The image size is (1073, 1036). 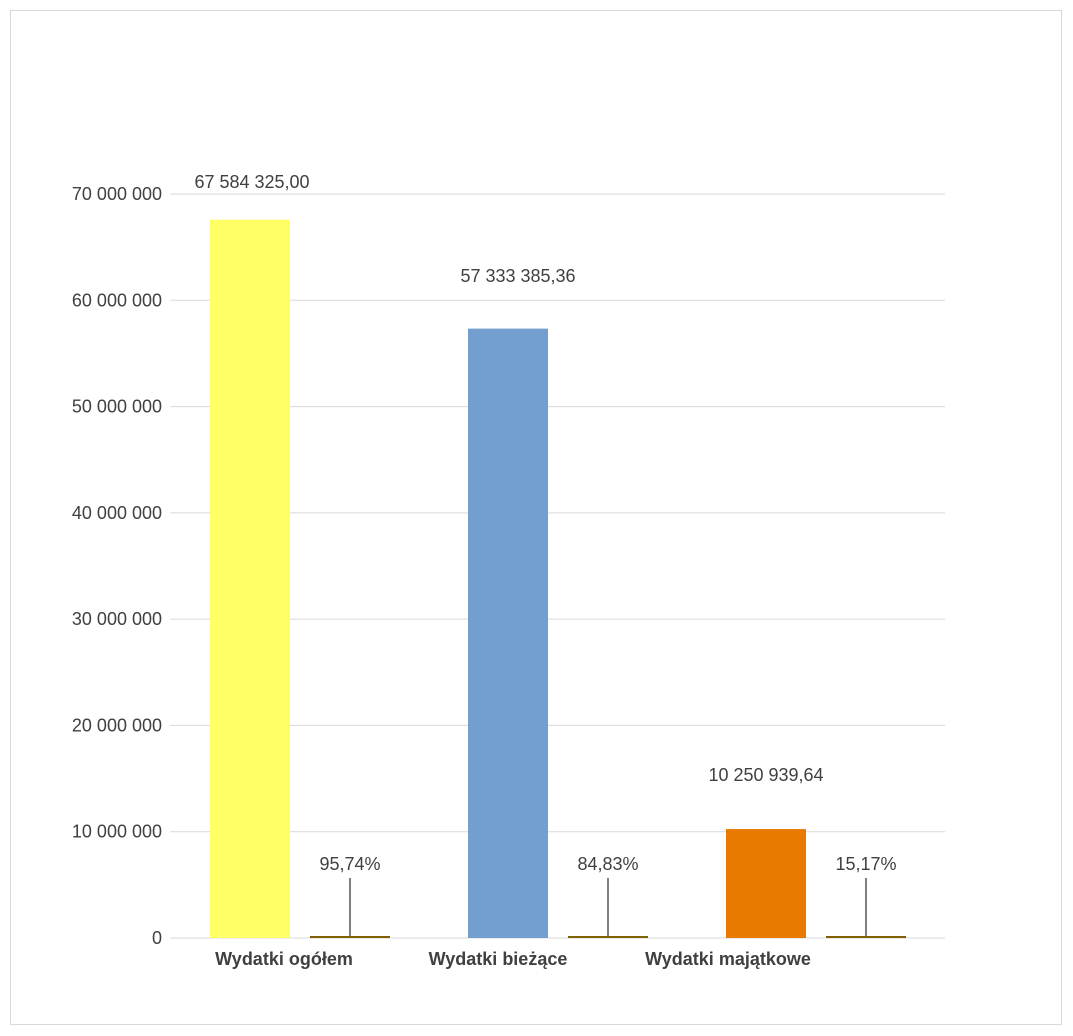 What do you see at coordinates (157, 938) in the screenshot?
I see `y-tick-label: 0` at bounding box center [157, 938].